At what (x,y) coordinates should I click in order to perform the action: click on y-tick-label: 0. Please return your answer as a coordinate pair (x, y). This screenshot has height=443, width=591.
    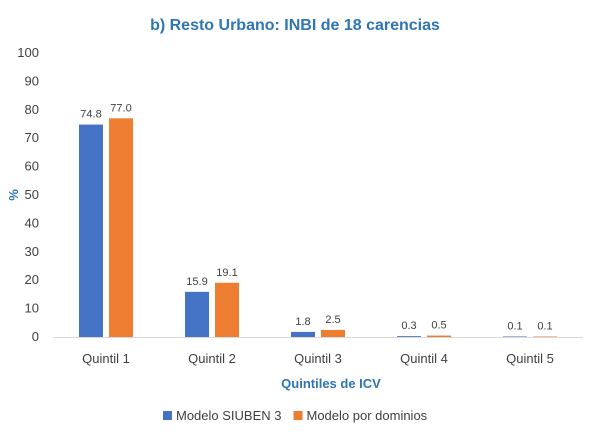
    Looking at the image, I should click on (35, 336).